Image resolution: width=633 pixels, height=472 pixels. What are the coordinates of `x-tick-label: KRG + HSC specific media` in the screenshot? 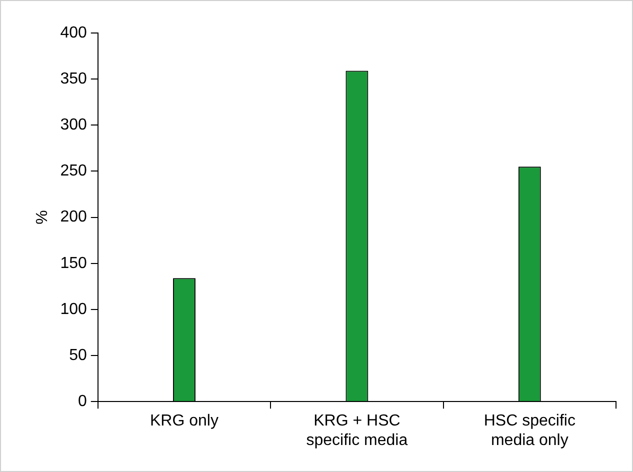 It's located at (357, 430).